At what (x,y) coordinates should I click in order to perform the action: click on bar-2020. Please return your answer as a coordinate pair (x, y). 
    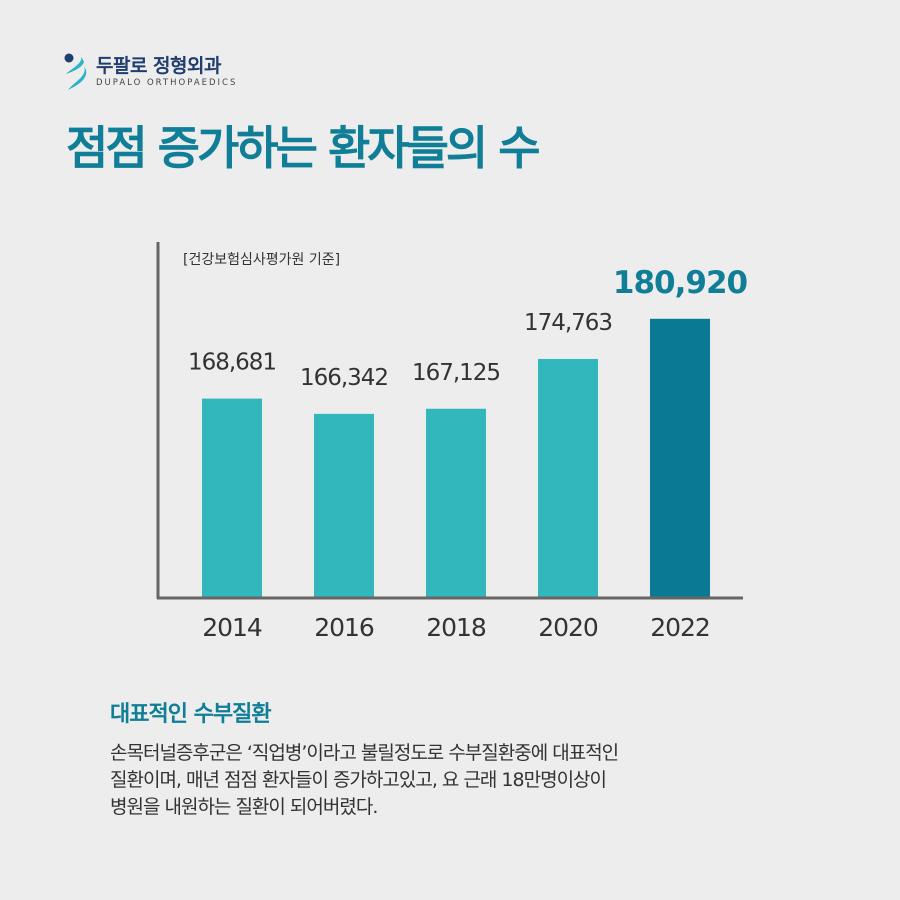
    Looking at the image, I should click on (568, 477).